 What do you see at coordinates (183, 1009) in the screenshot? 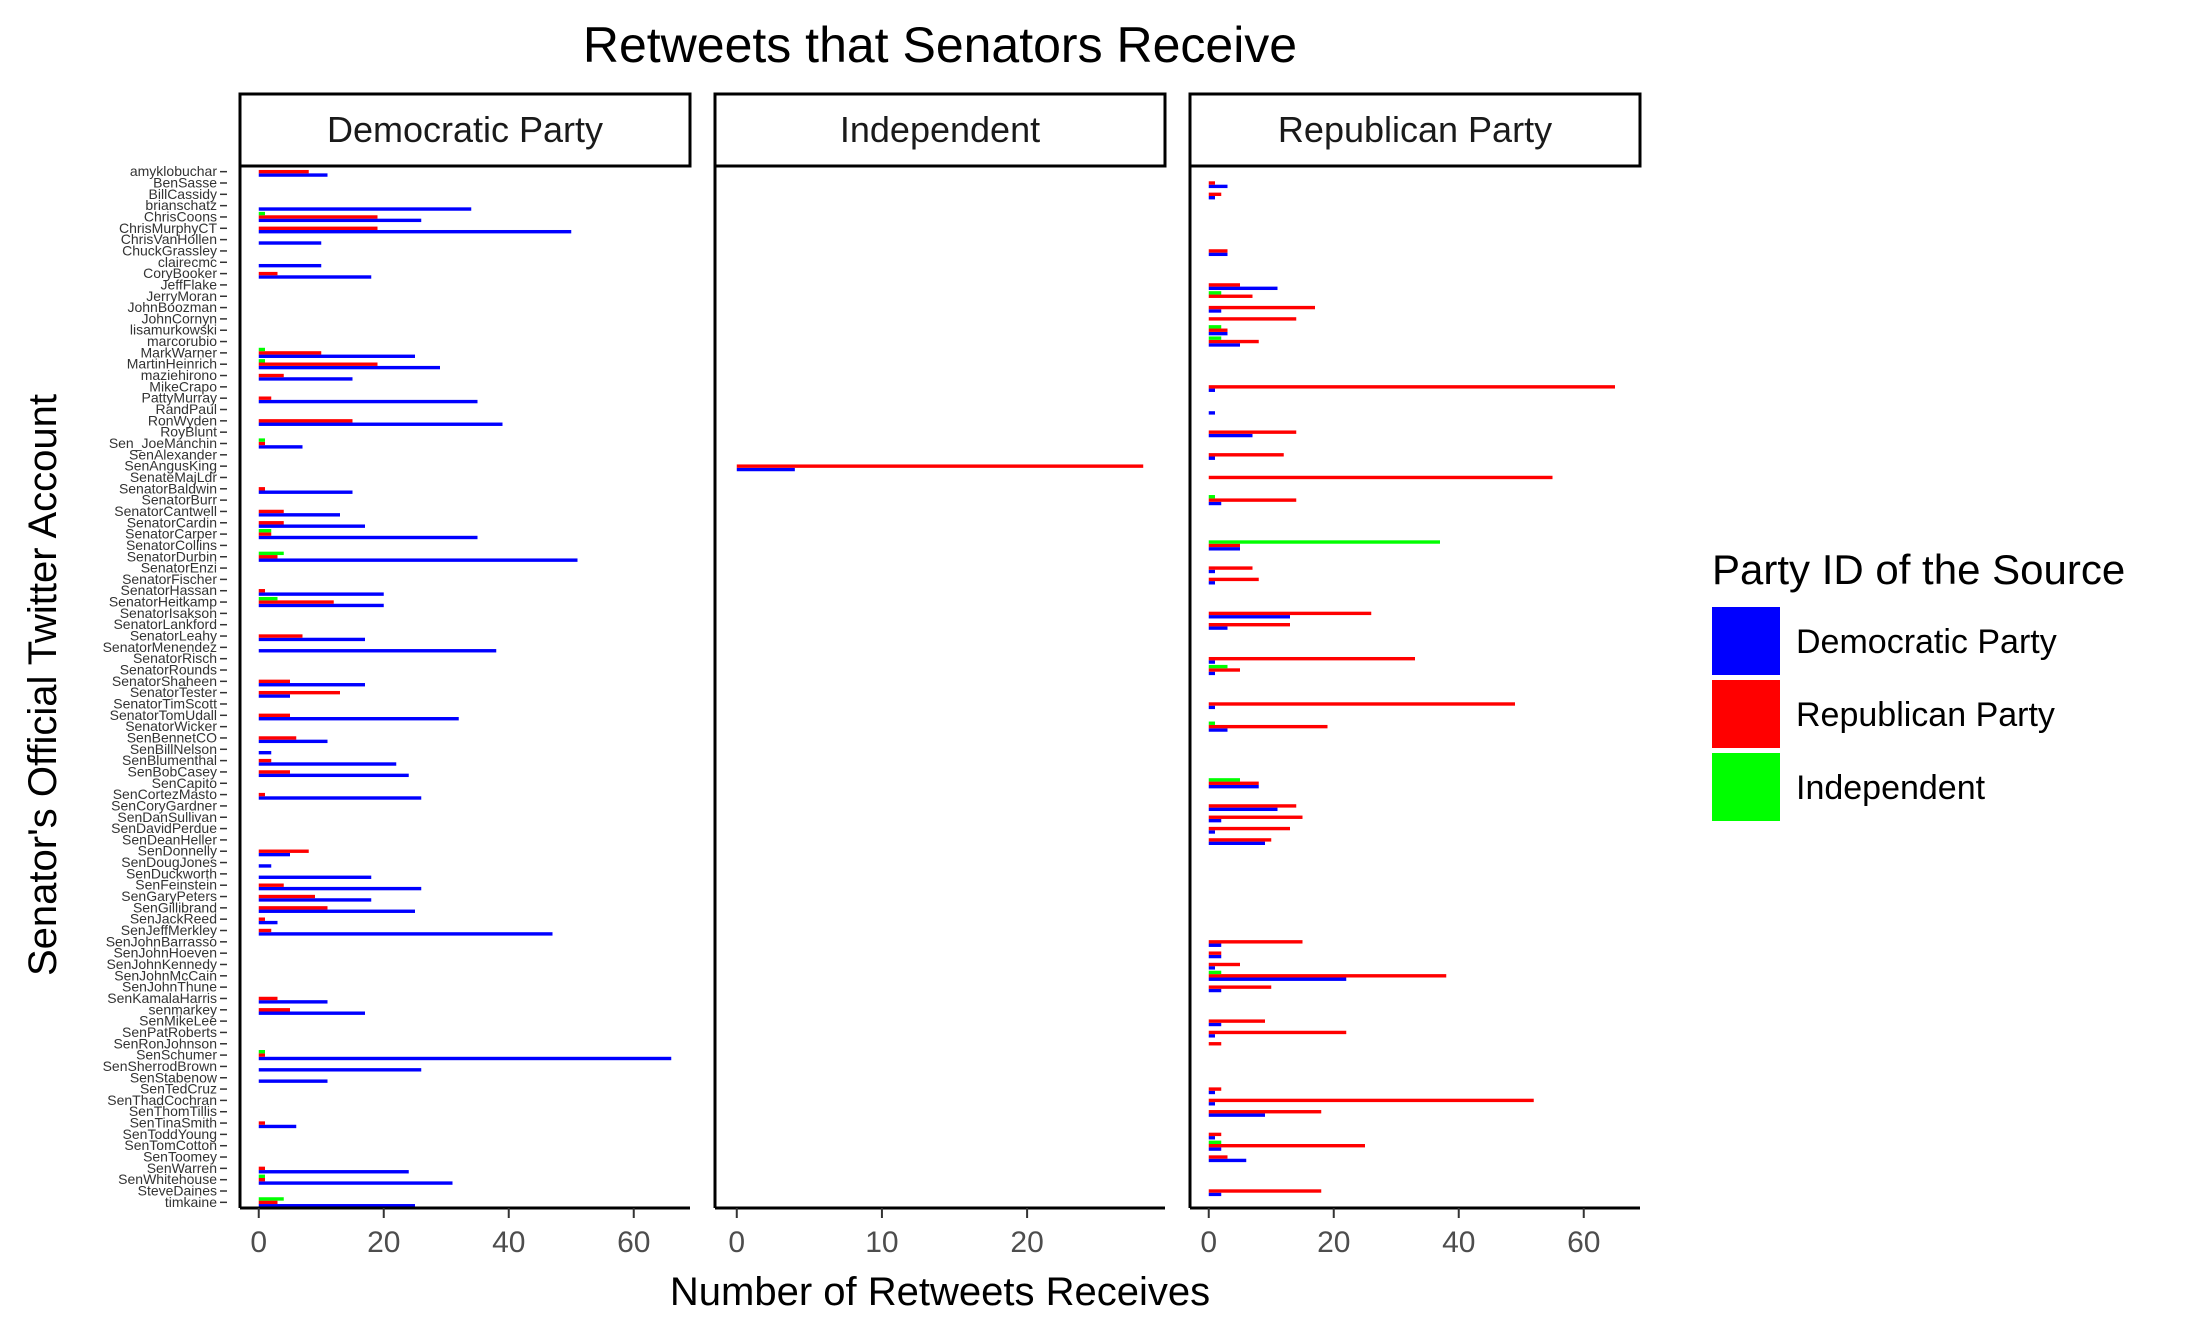
I see `y-tick-label: senmarkey` at bounding box center [183, 1009].